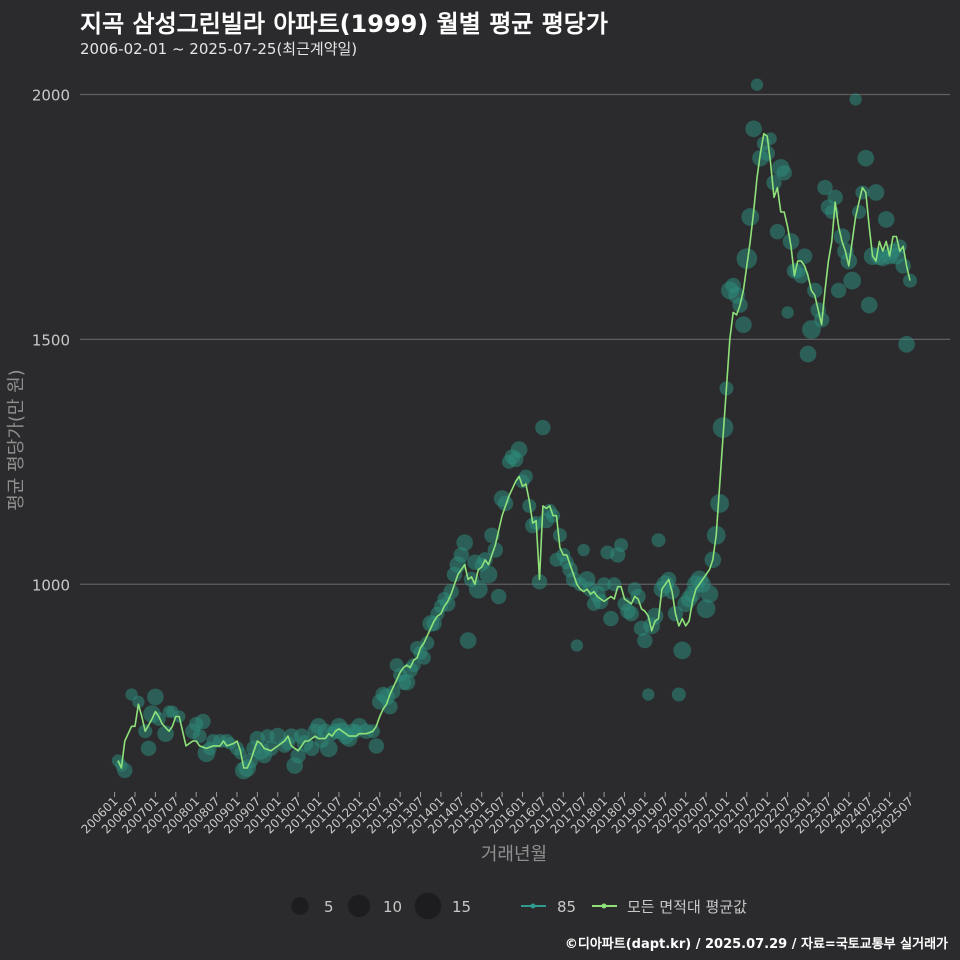  I want to click on y-axis: 1000 1500 2000, so click(51, 340).